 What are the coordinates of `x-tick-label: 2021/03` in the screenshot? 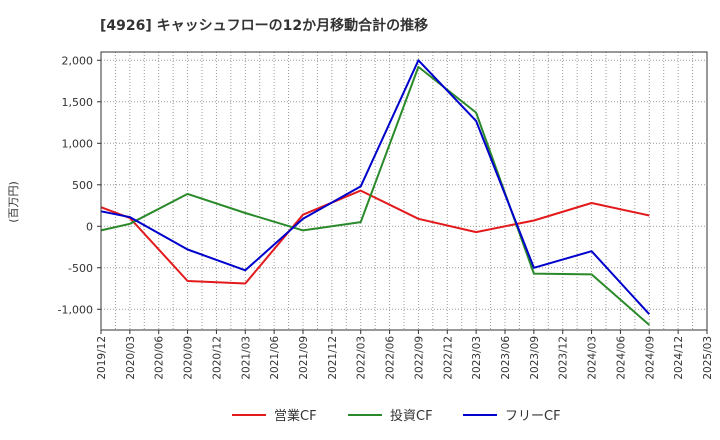 It's located at (246, 358).